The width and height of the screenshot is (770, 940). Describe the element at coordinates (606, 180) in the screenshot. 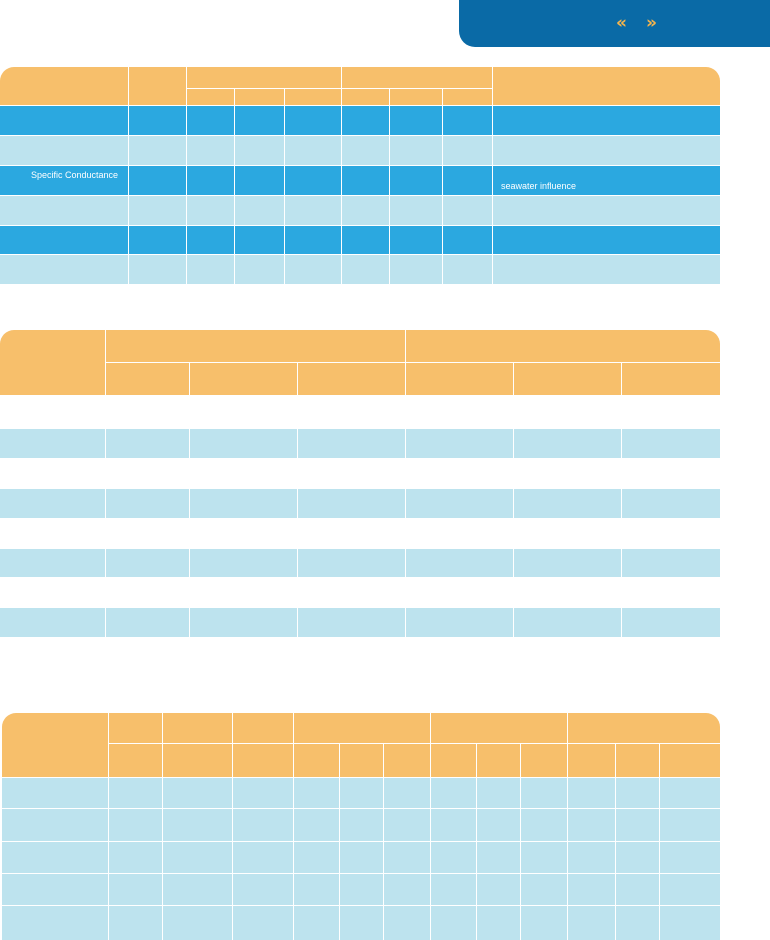

I see `table-cell: seawater influence` at that location.